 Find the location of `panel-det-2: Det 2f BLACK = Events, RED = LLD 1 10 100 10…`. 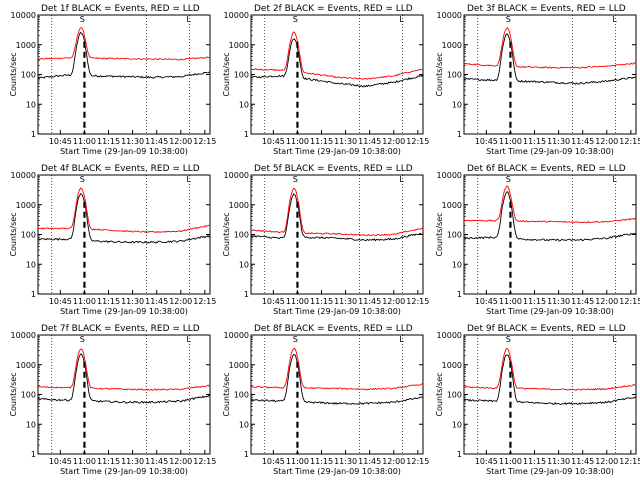

panel-det-2: Det 2f BLACK = Events, RED = LLD 1 10 100 10… is located at coordinates (325, 80).